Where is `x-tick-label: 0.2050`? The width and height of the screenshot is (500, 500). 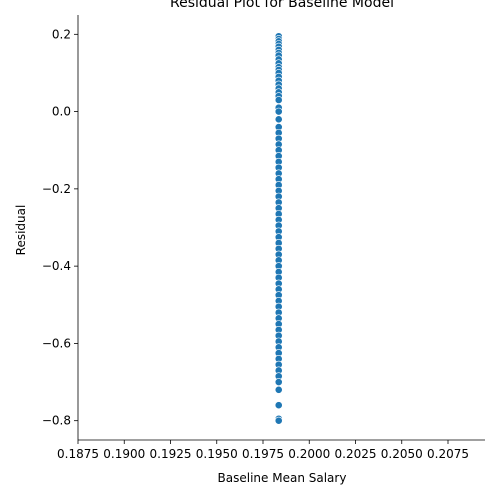 x-tick-label: 0.2050 is located at coordinates (402, 454).